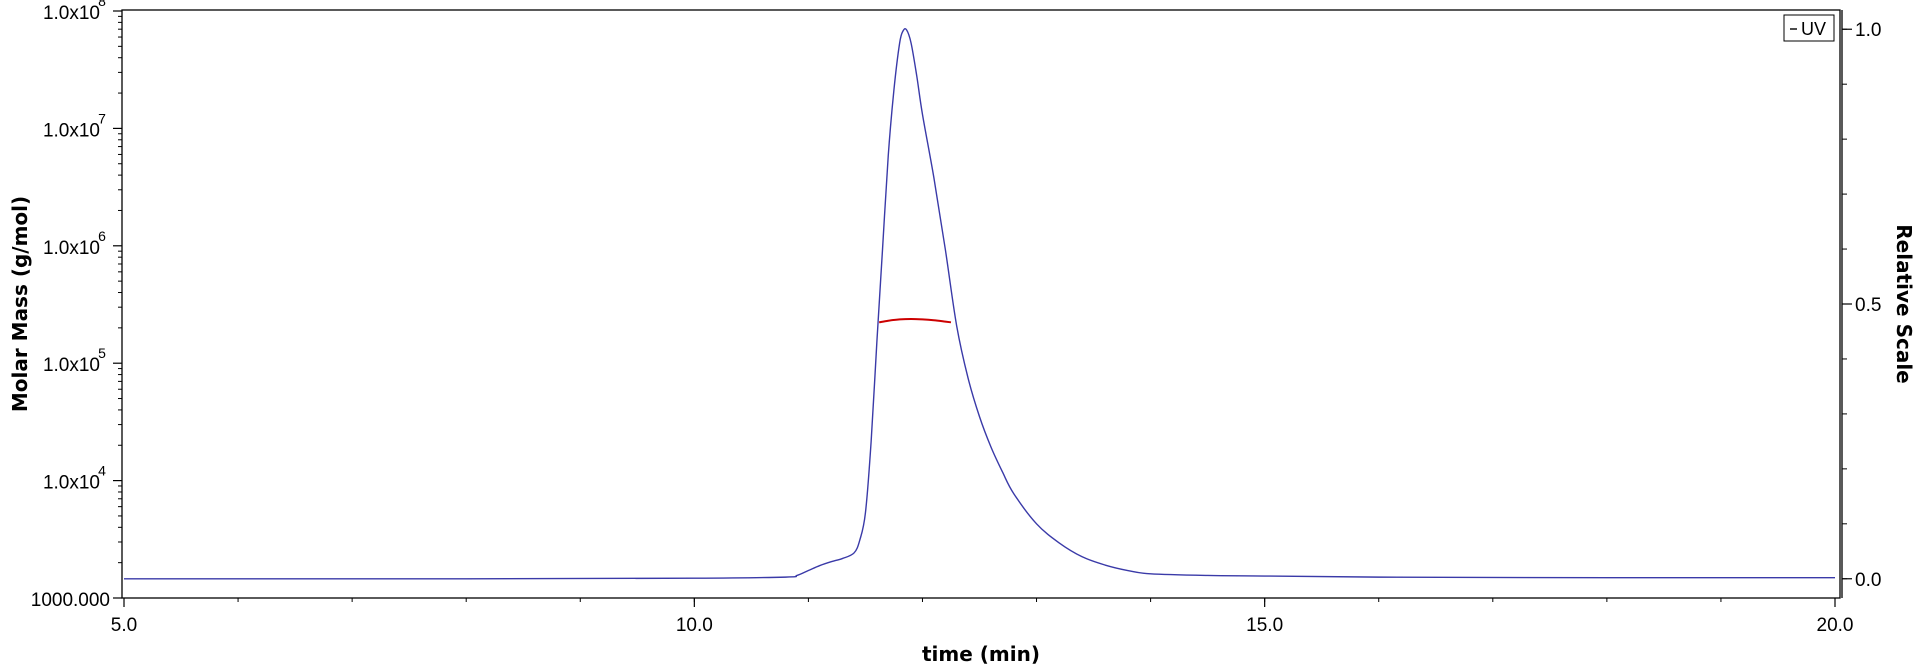  Describe the element at coordinates (1835, 625) in the screenshot. I see `x-tick-label: 20.0` at that location.